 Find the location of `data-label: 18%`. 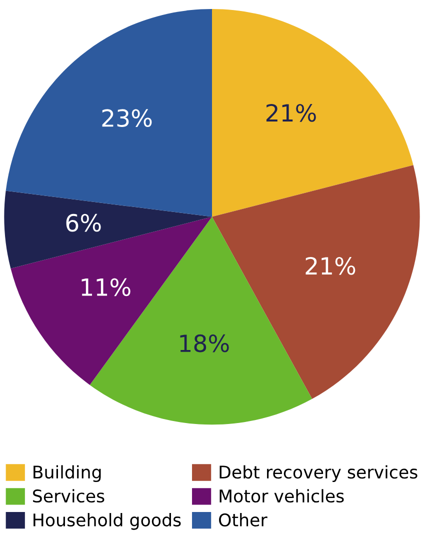

data-label: 18% is located at coordinates (204, 343).